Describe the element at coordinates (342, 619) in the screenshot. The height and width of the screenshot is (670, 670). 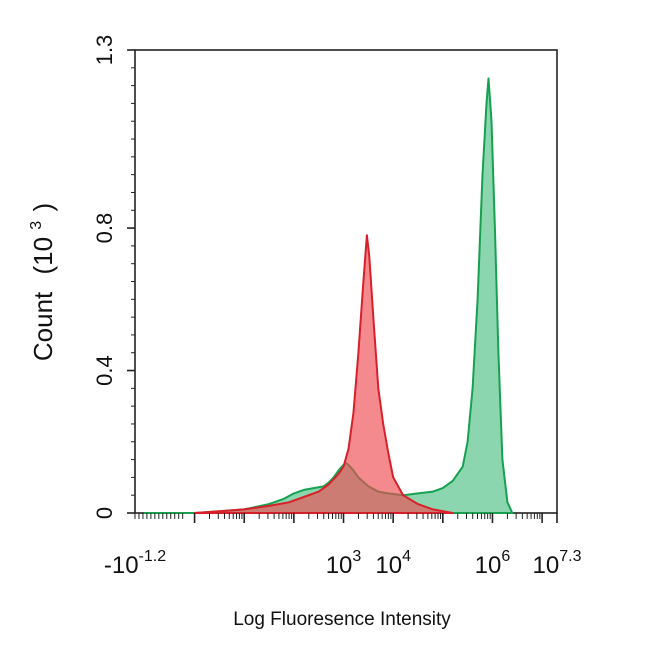
I see `x-axis-title: Log Fluoresence Intensity` at that location.